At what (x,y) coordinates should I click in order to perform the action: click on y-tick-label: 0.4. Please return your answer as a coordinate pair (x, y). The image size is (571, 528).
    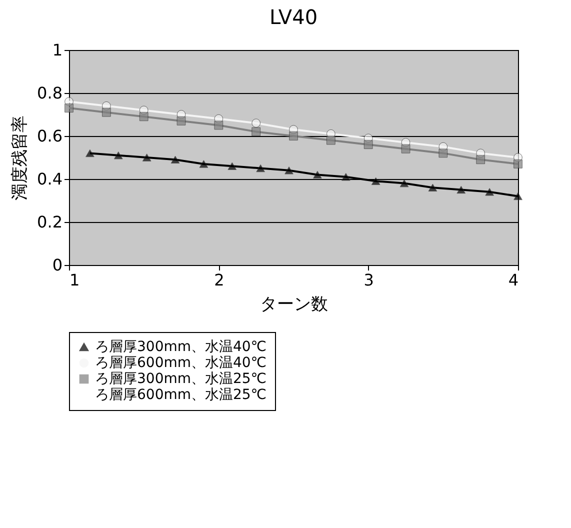
    Looking at the image, I should click on (49, 179).